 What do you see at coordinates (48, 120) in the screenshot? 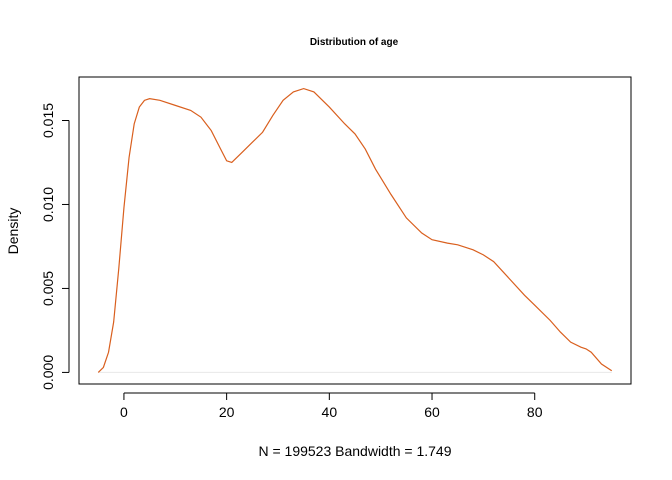
I see `y-tick-label: 0.015` at bounding box center [48, 120].